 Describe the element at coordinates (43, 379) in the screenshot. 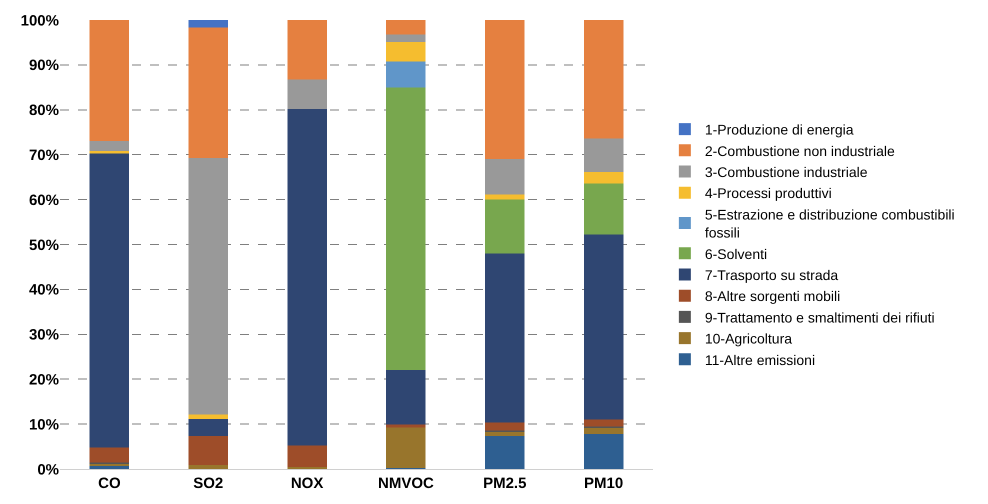

I see `y-tick-label: 20%` at that location.